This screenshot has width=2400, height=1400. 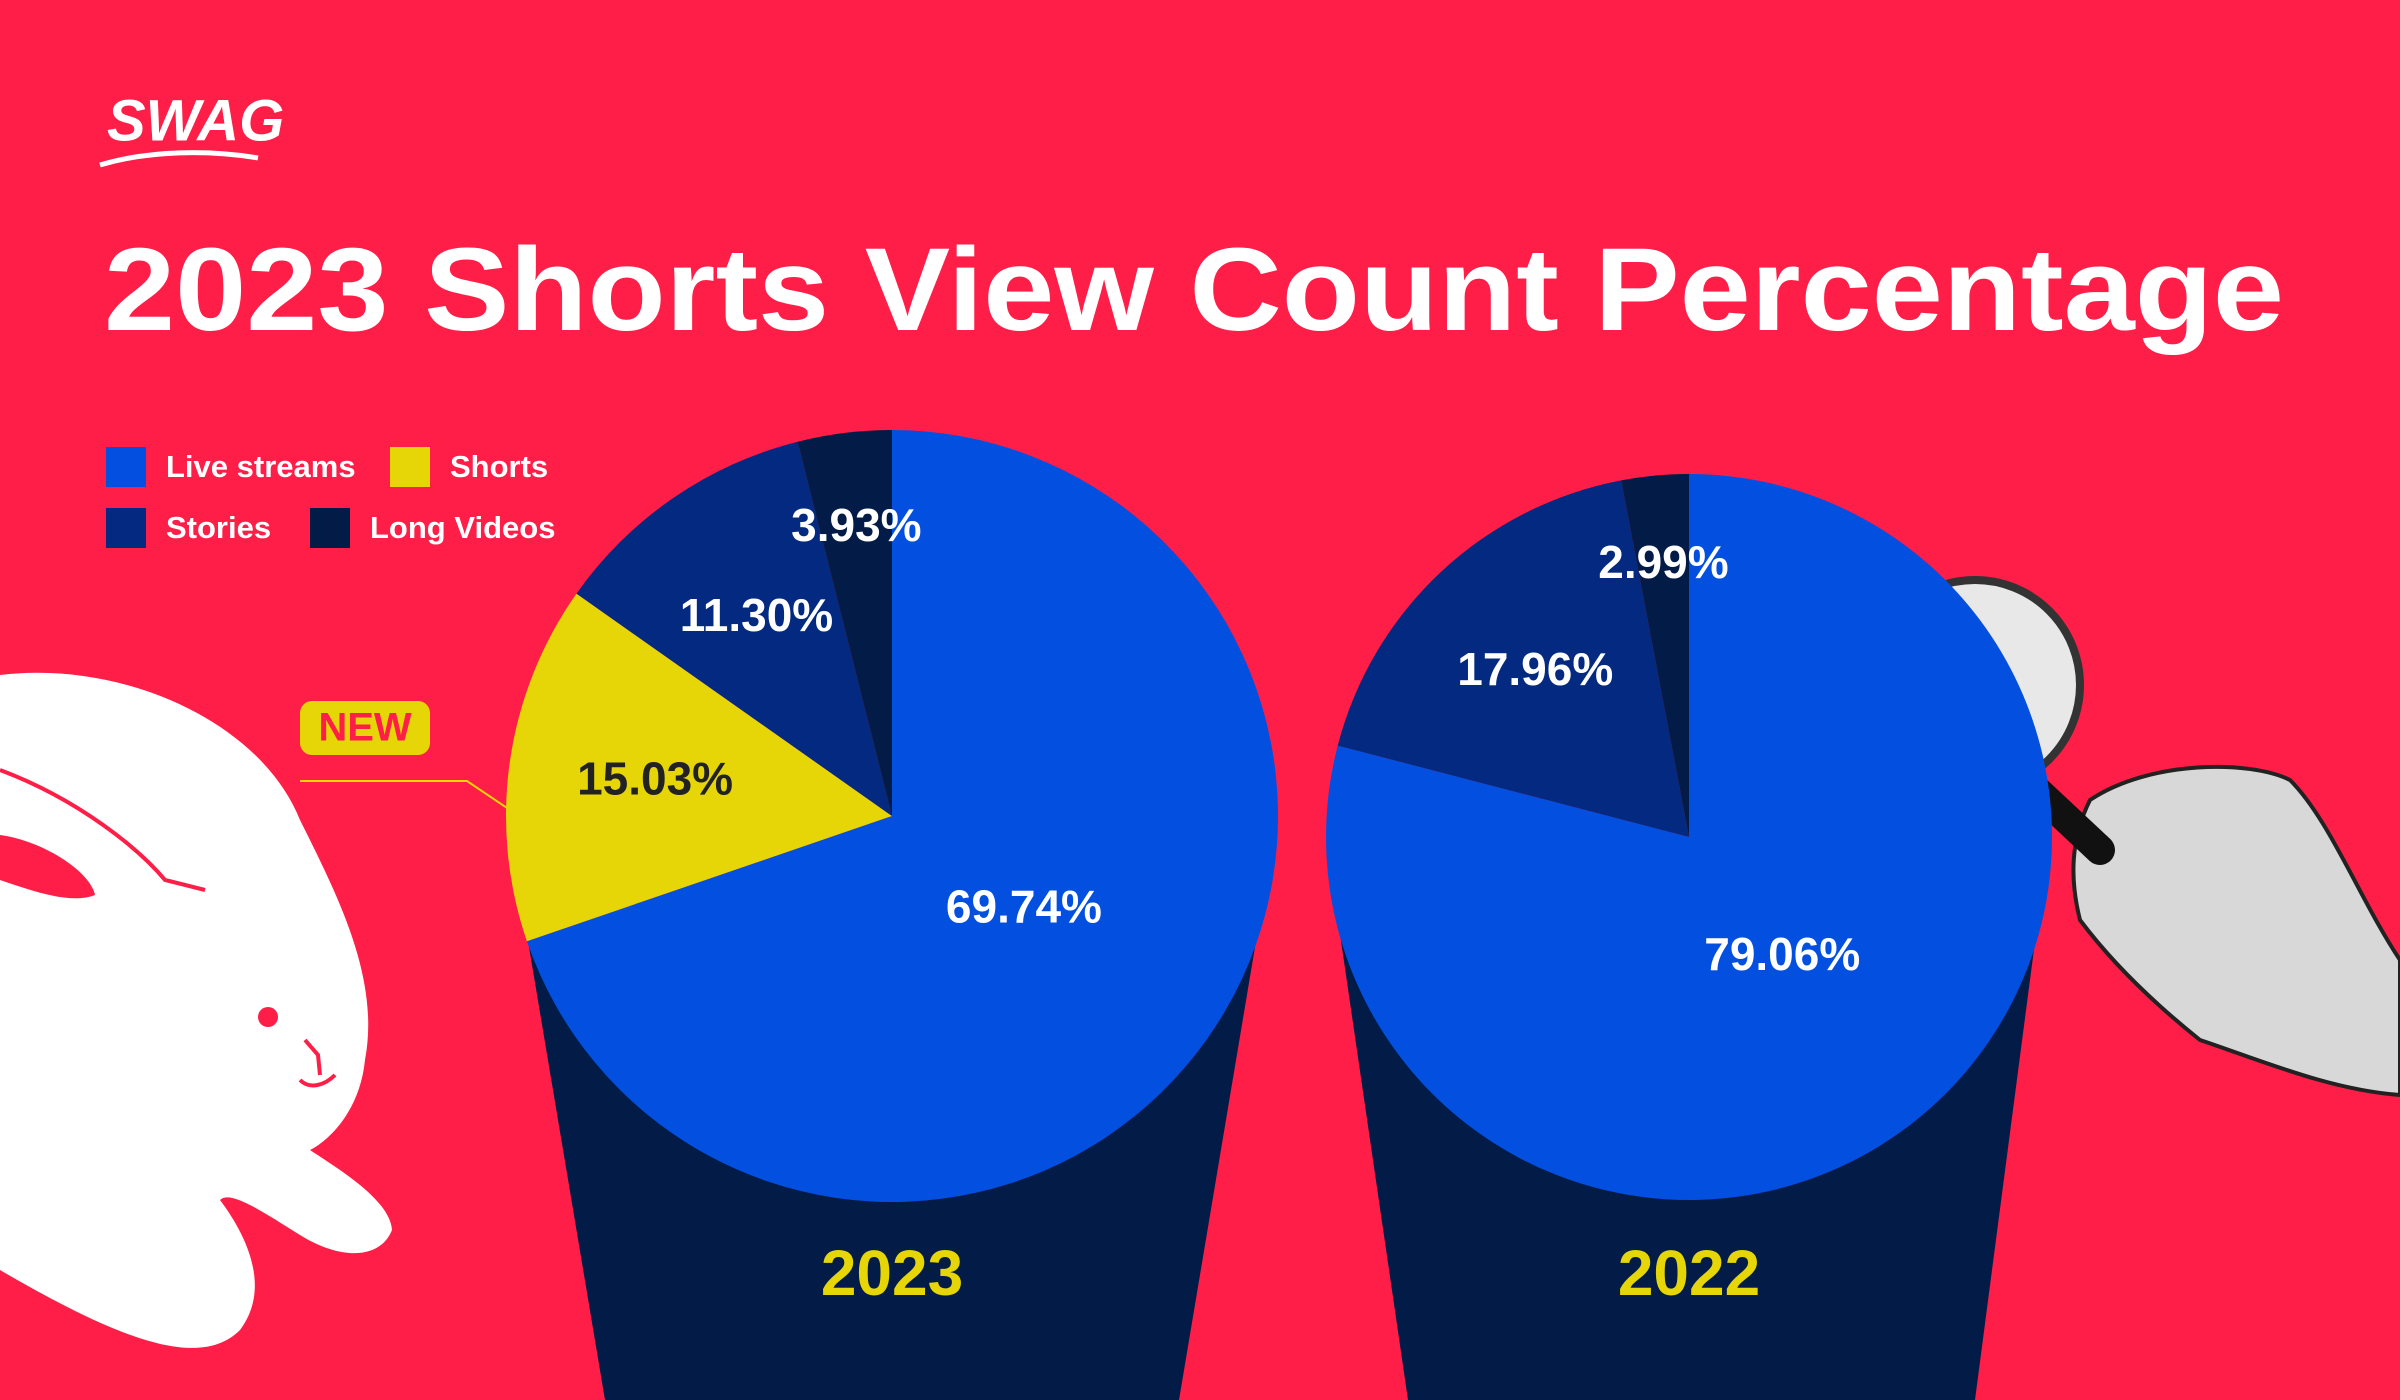 I want to click on bunny-ear-inner, so click(x=47, y=867).